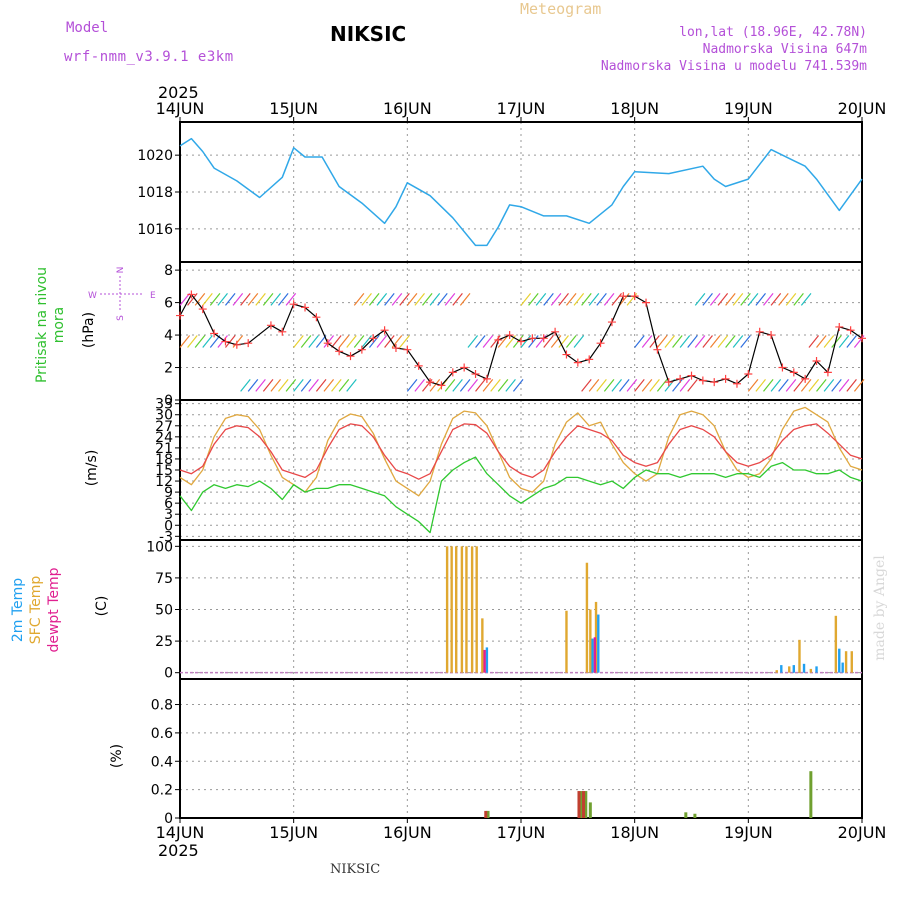 The width and height of the screenshot is (900, 900). I want to click on model-label: Model, so click(87, 28).